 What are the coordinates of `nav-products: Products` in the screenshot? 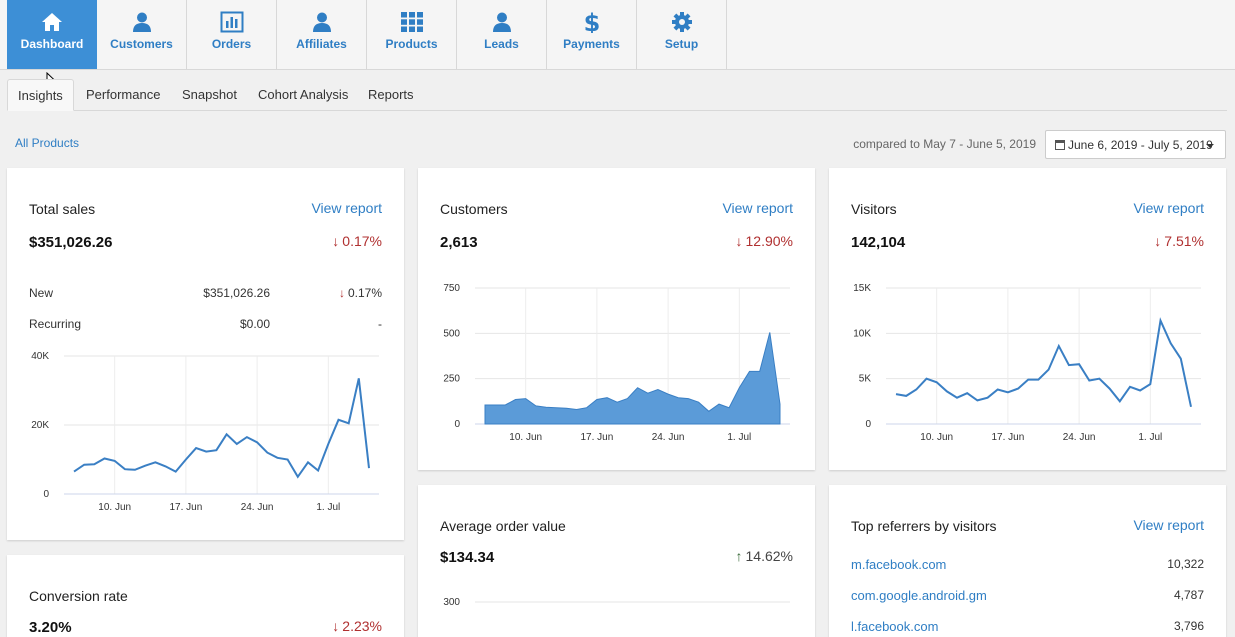 It's located at (412, 34).